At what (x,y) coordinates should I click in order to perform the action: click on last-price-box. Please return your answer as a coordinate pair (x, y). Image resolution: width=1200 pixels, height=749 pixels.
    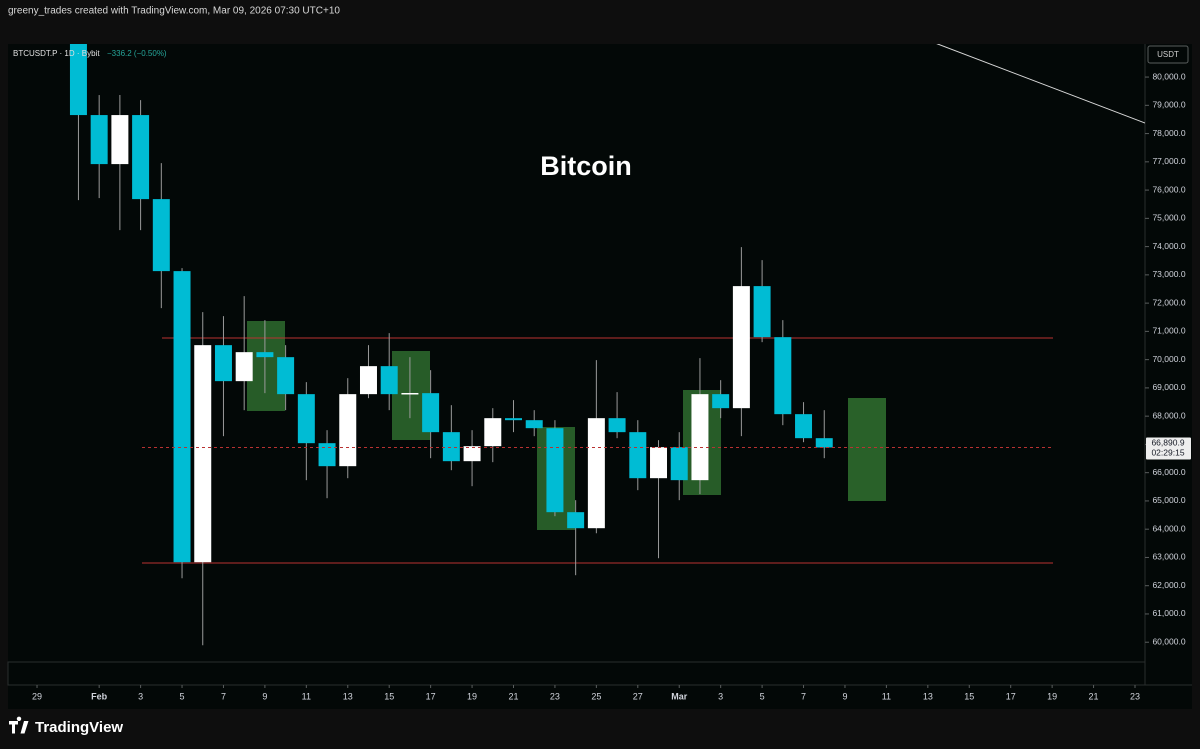
    Looking at the image, I should click on (1168, 448).